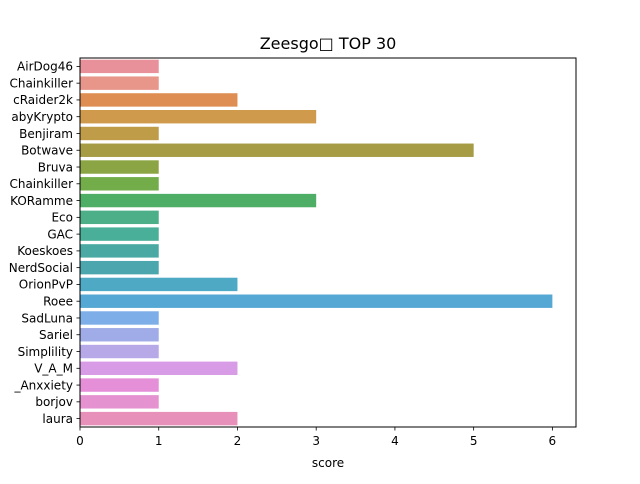 Image resolution: width=640 pixels, height=484 pixels. Describe the element at coordinates (316, 441) in the screenshot. I see `x-tick-label-3: 3` at that location.